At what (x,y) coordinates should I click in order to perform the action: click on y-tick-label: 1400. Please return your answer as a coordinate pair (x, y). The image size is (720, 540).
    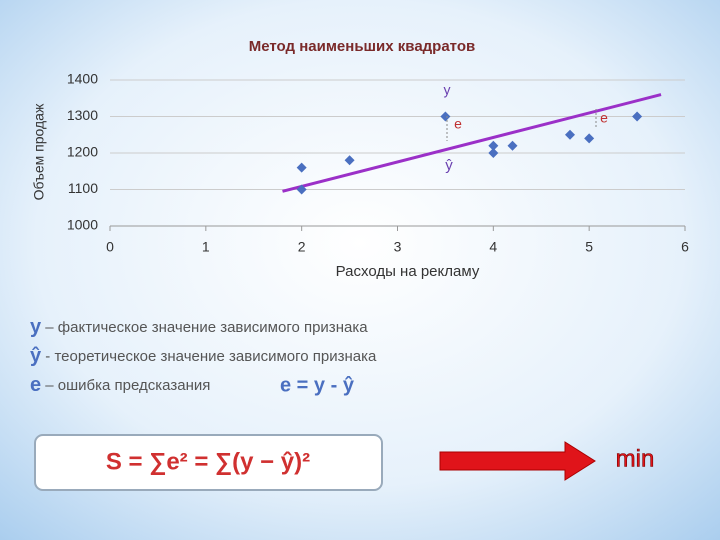
    Looking at the image, I should click on (82, 79).